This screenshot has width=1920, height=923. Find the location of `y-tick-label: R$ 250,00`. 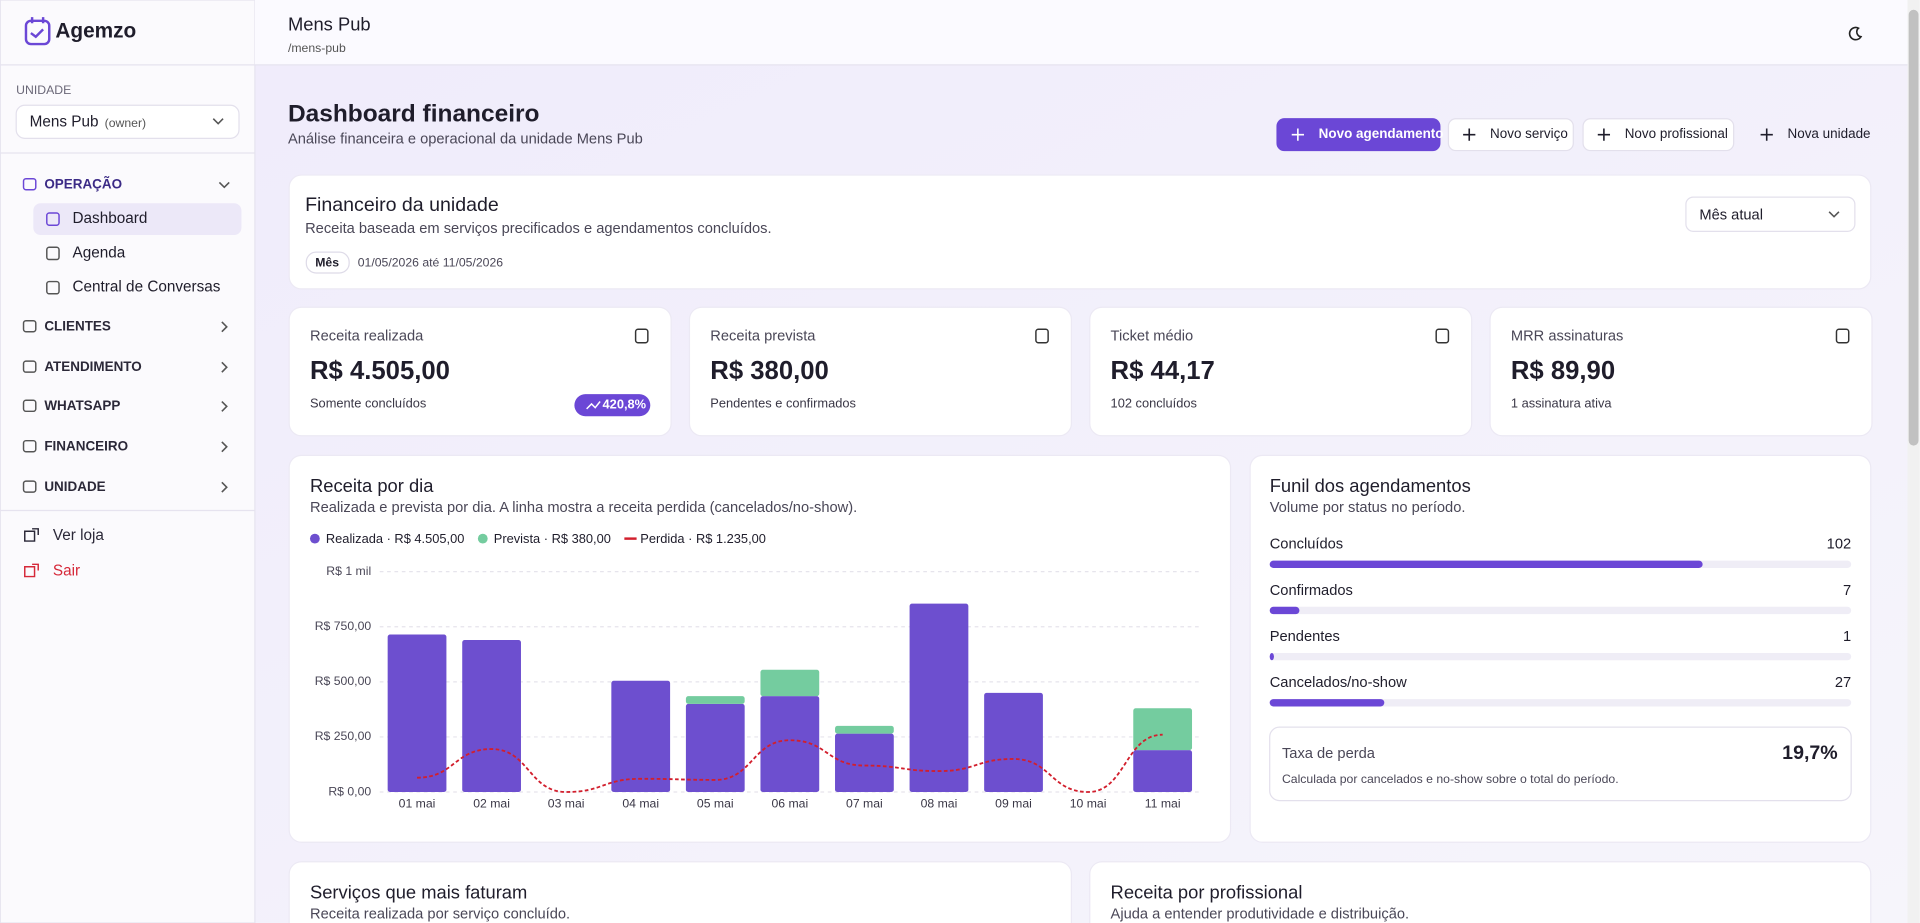

y-tick-label: R$ 250,00 is located at coordinates (343, 736).